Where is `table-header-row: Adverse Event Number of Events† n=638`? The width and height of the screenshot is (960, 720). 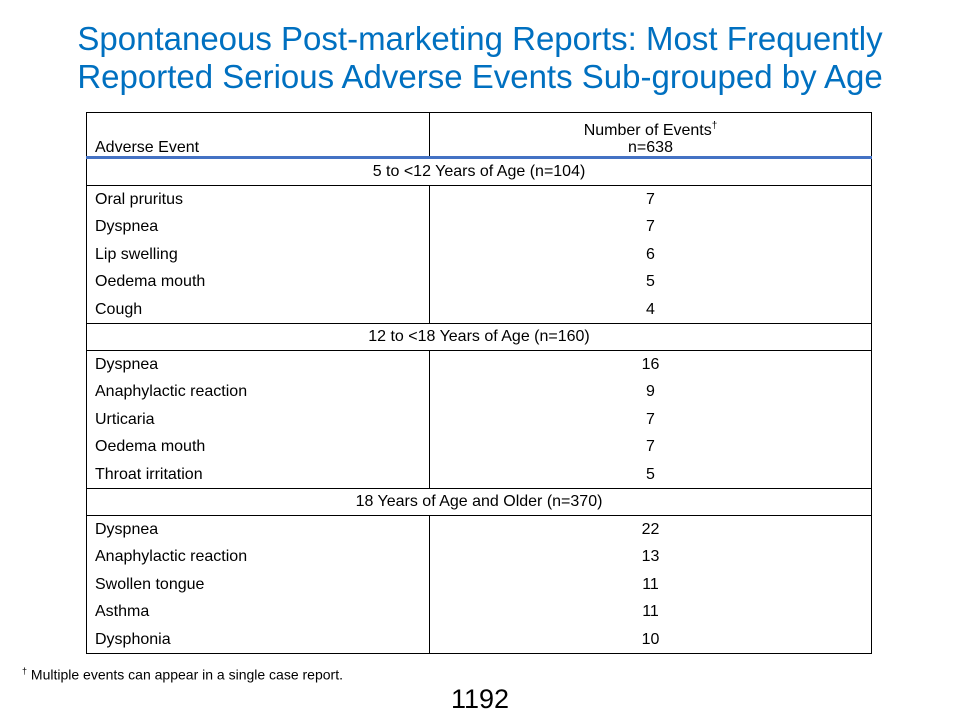 table-header-row: Adverse Event Number of Events† n=638 is located at coordinates (479, 135).